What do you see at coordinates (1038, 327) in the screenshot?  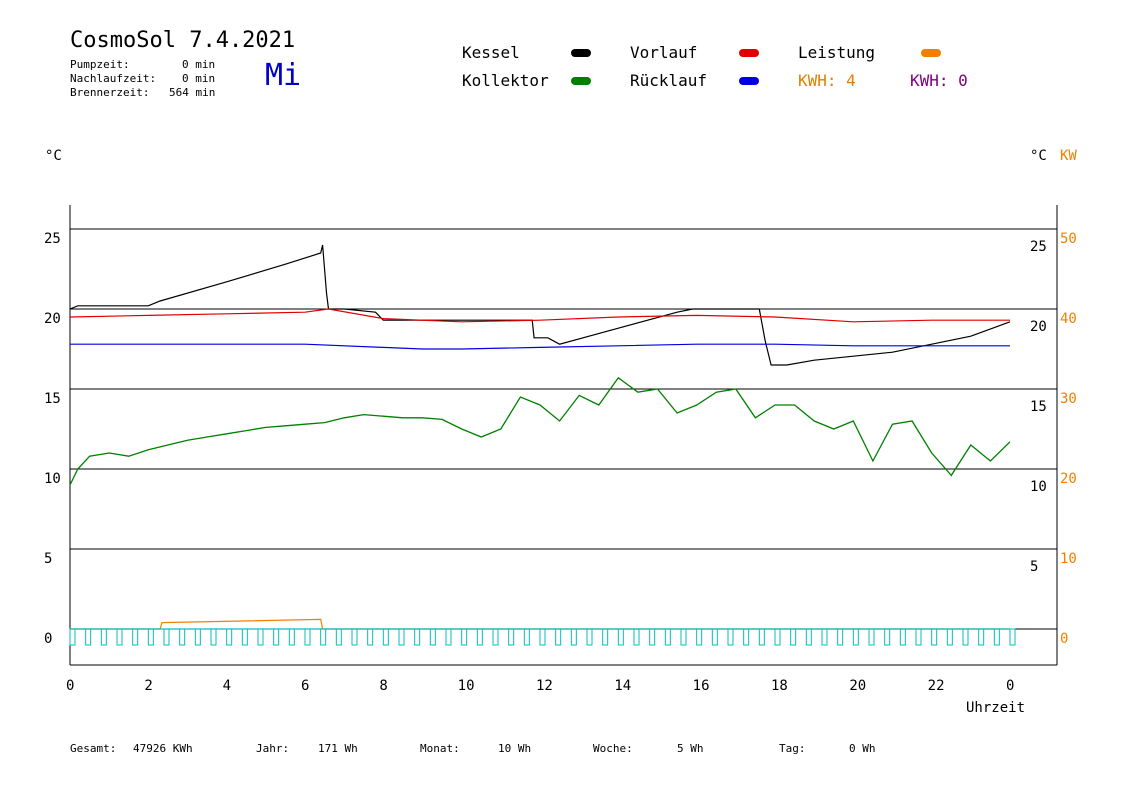 I see `y-right-tick-20: 20` at bounding box center [1038, 327].